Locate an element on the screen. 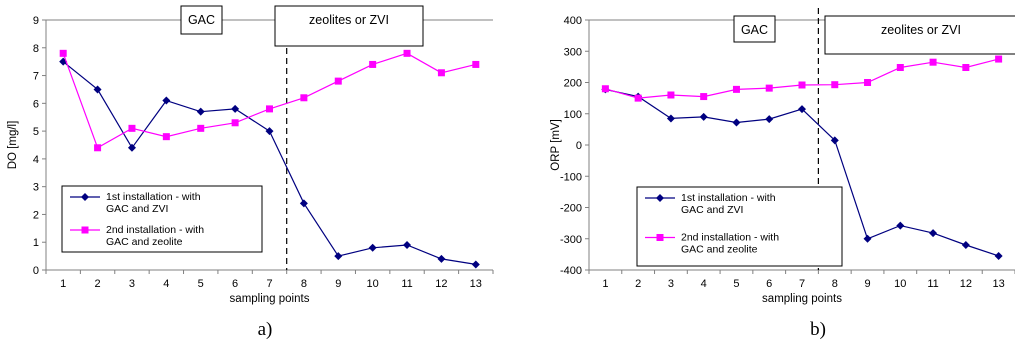  y-tick-label: 200 is located at coordinates (573, 84).